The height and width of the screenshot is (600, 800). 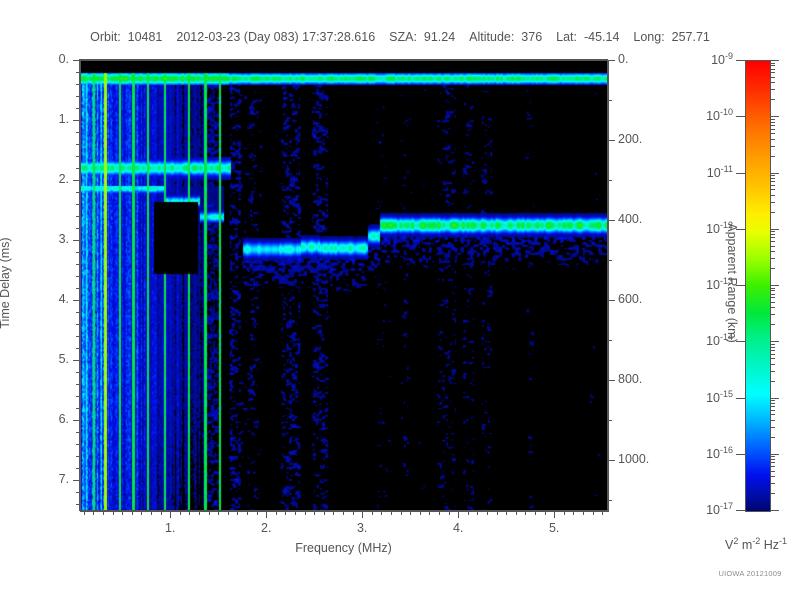 What do you see at coordinates (726, 224) in the screenshot?
I see `colorbar-tick-exponent: -12` at bounding box center [726, 224].